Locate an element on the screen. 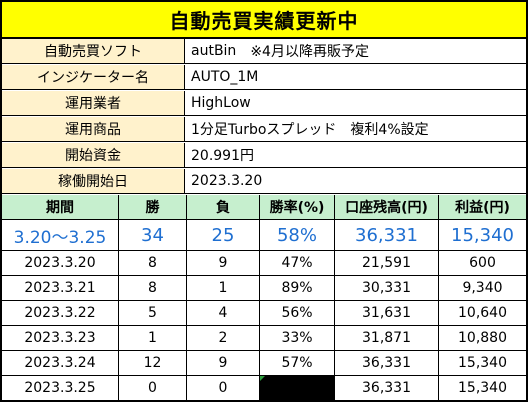 The width and height of the screenshot is (528, 402). info-row-software: 自動売買ソフト autBin ※4月以降再販予定 is located at coordinates (264, 51).